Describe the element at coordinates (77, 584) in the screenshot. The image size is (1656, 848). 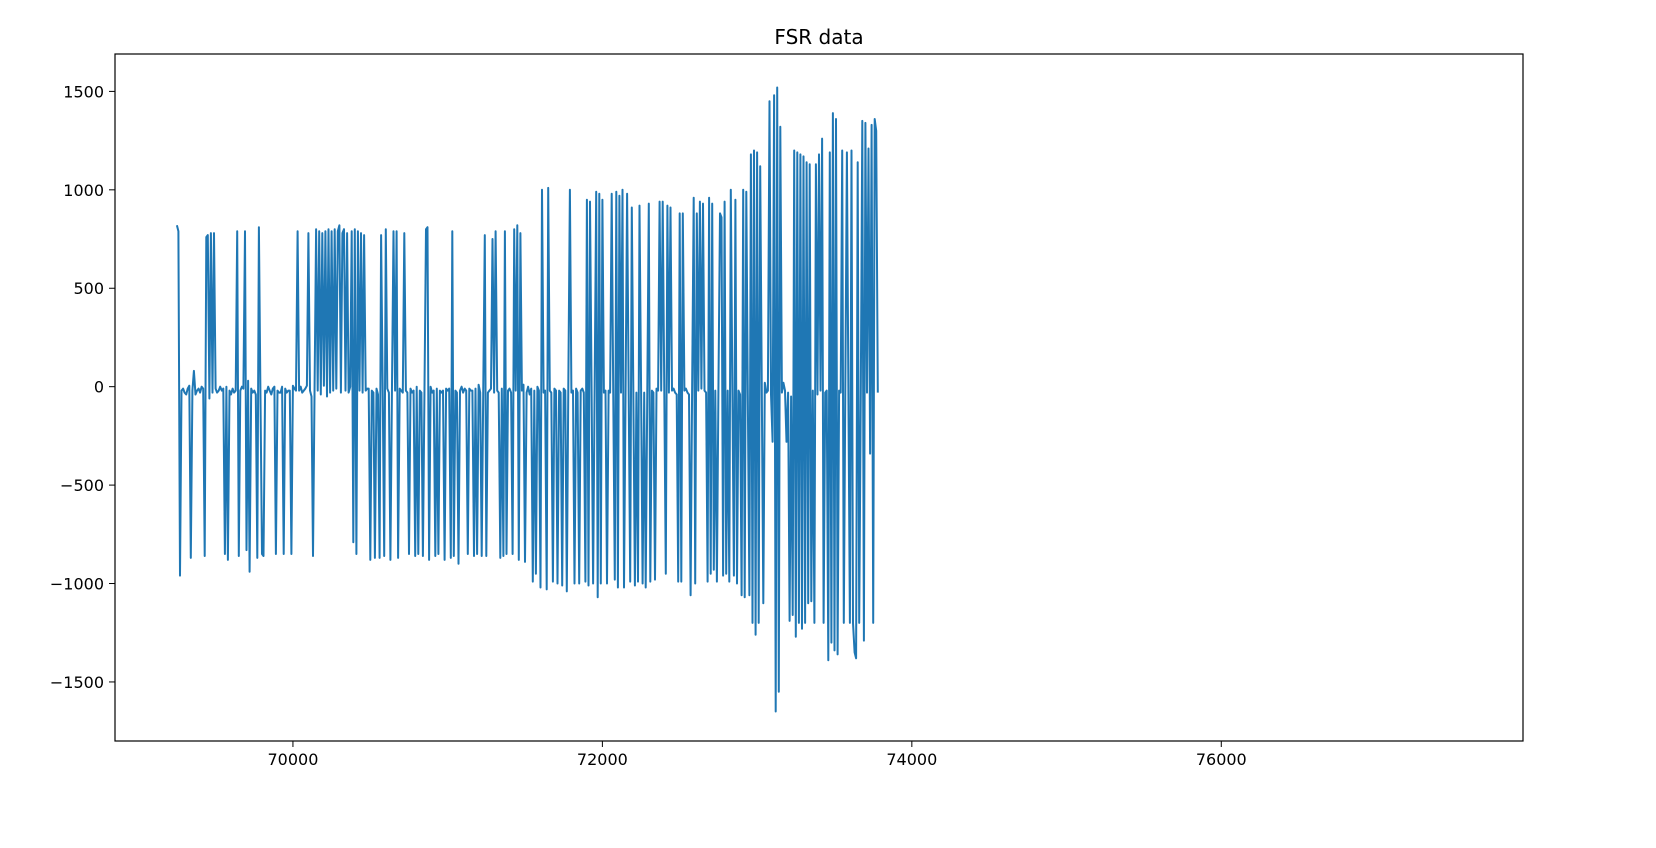
I see `y-tick-label: −1000` at that location.